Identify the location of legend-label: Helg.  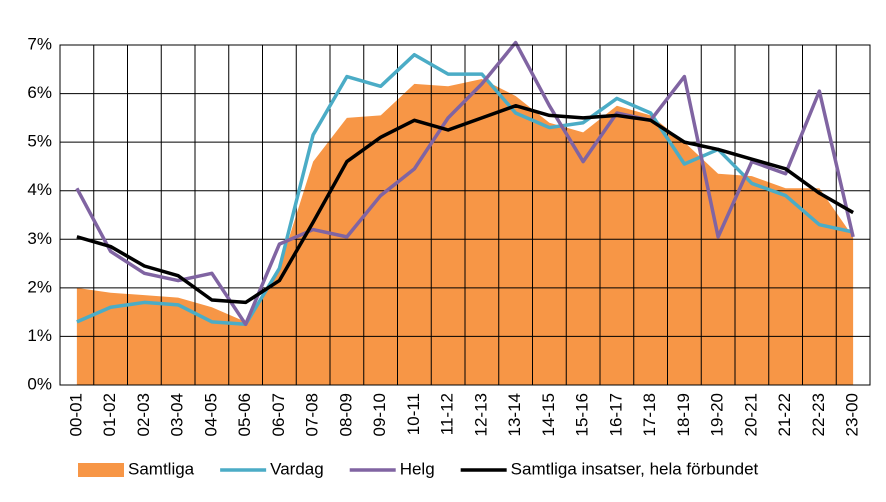
(417, 468).